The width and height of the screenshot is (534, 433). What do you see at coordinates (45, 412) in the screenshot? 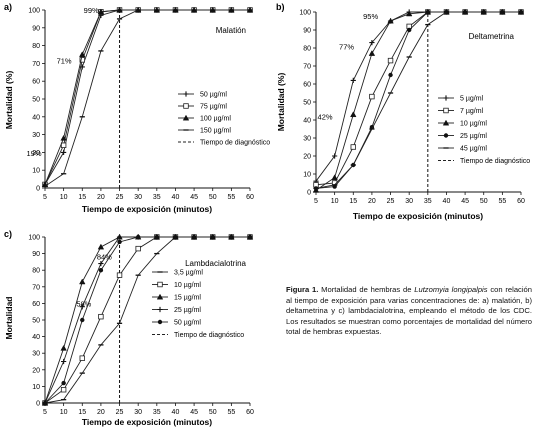
I see `x-tick-label: 5` at bounding box center [45, 412].